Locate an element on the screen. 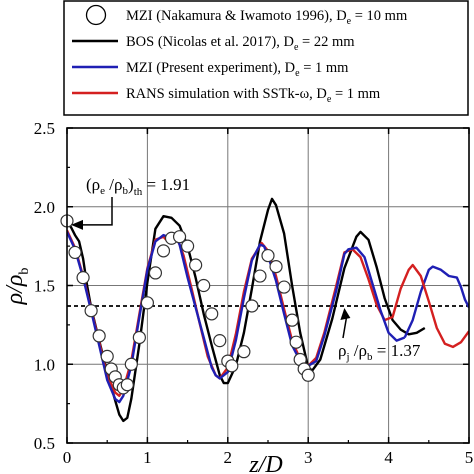 This screenshot has width=474, height=474. y-tick-label: 1.5 is located at coordinates (44, 286).